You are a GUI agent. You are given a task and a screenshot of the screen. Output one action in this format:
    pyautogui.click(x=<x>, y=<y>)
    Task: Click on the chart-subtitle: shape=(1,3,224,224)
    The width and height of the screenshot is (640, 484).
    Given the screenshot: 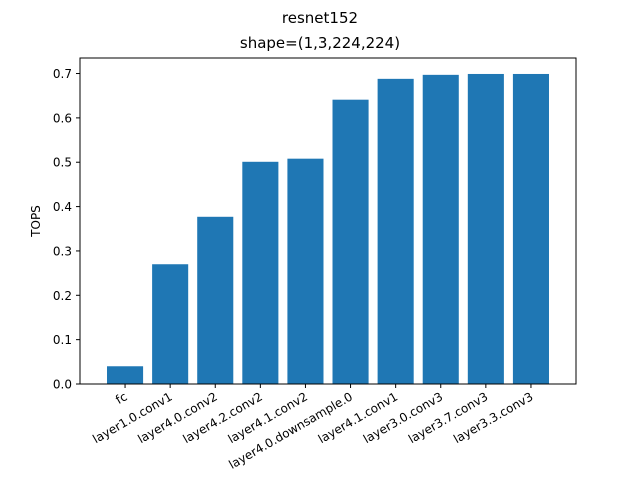 What is the action you would take?
    pyautogui.click(x=320, y=43)
    